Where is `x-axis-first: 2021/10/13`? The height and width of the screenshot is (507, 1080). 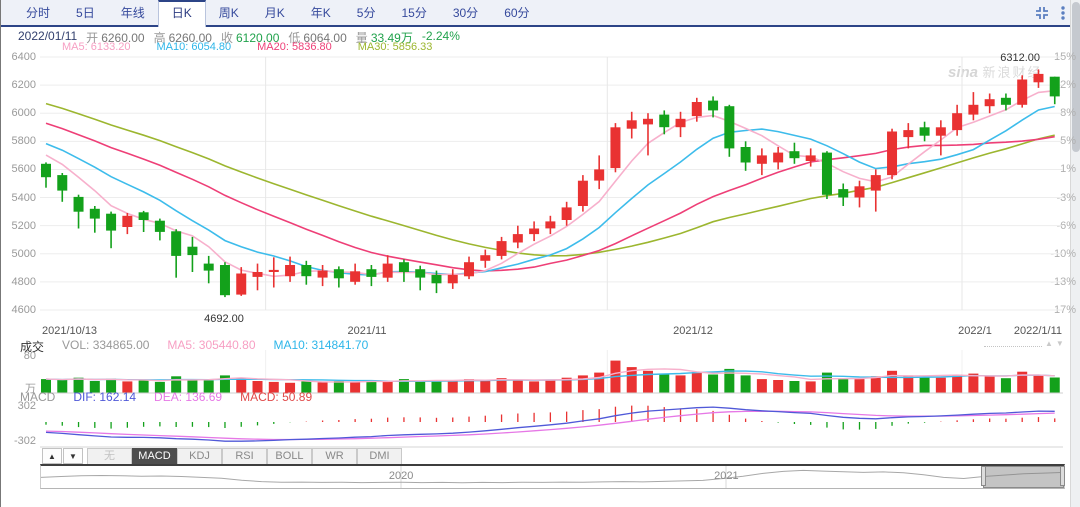
x-axis-first: 2021/10/13 is located at coordinates (70, 331).